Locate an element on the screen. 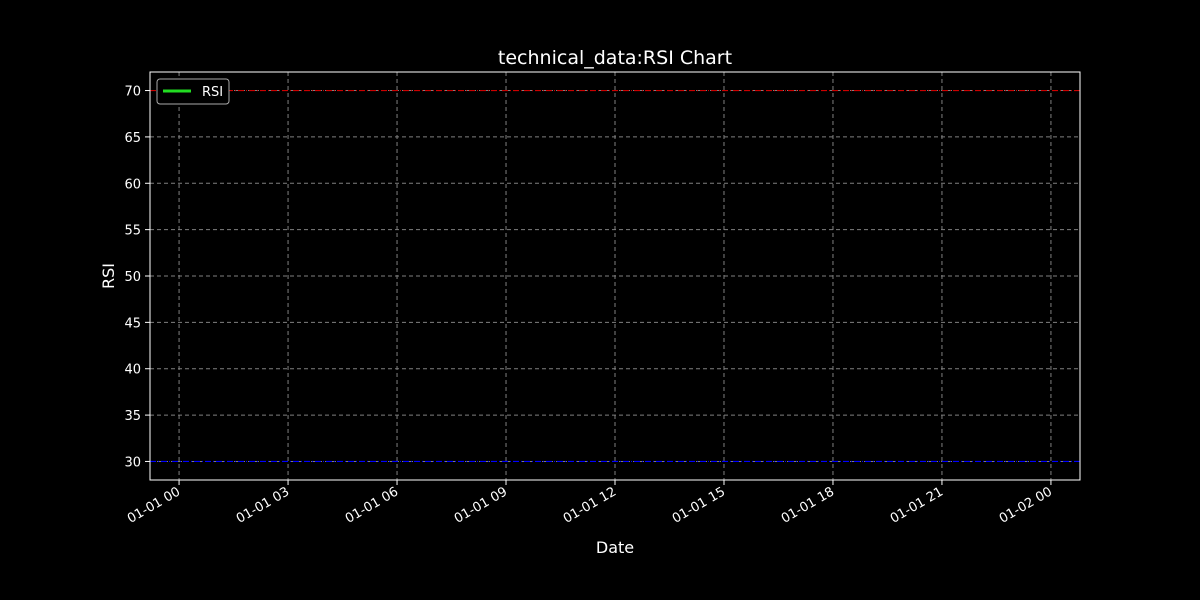  chart-title: technical_data:RSI Chart is located at coordinates (615, 58).